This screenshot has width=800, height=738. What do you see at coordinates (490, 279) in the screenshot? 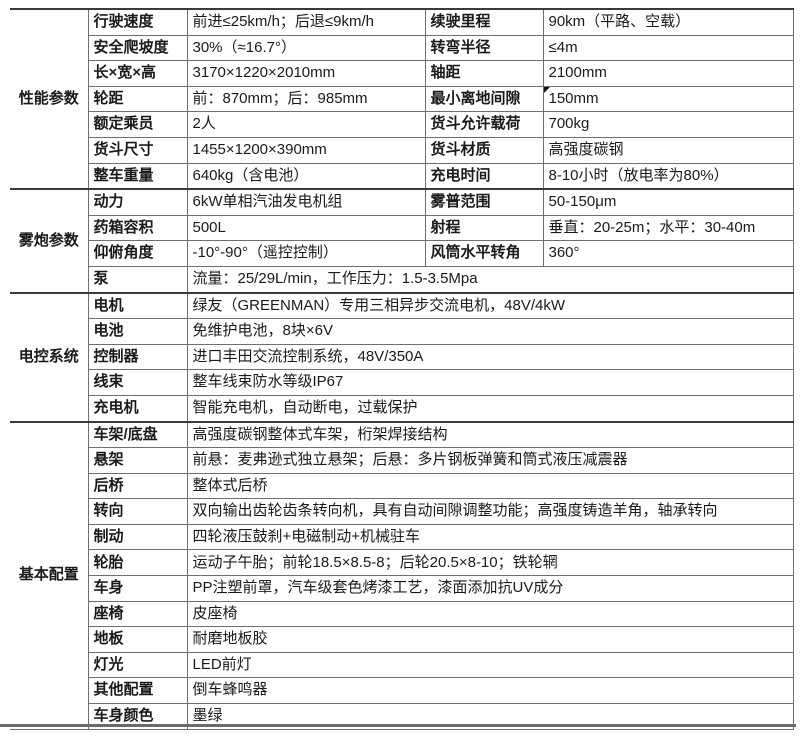
I see `spec-value: 流量：25/29L/min，工作压力：1.5-3.5Mpa` at bounding box center [490, 279].